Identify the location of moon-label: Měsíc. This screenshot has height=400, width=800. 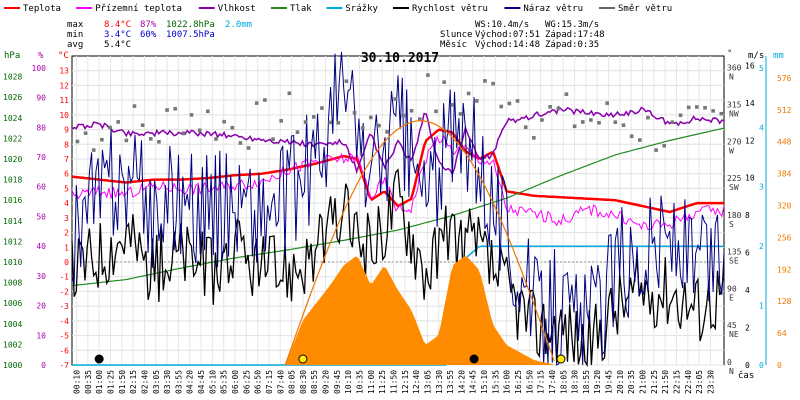
(453, 45).